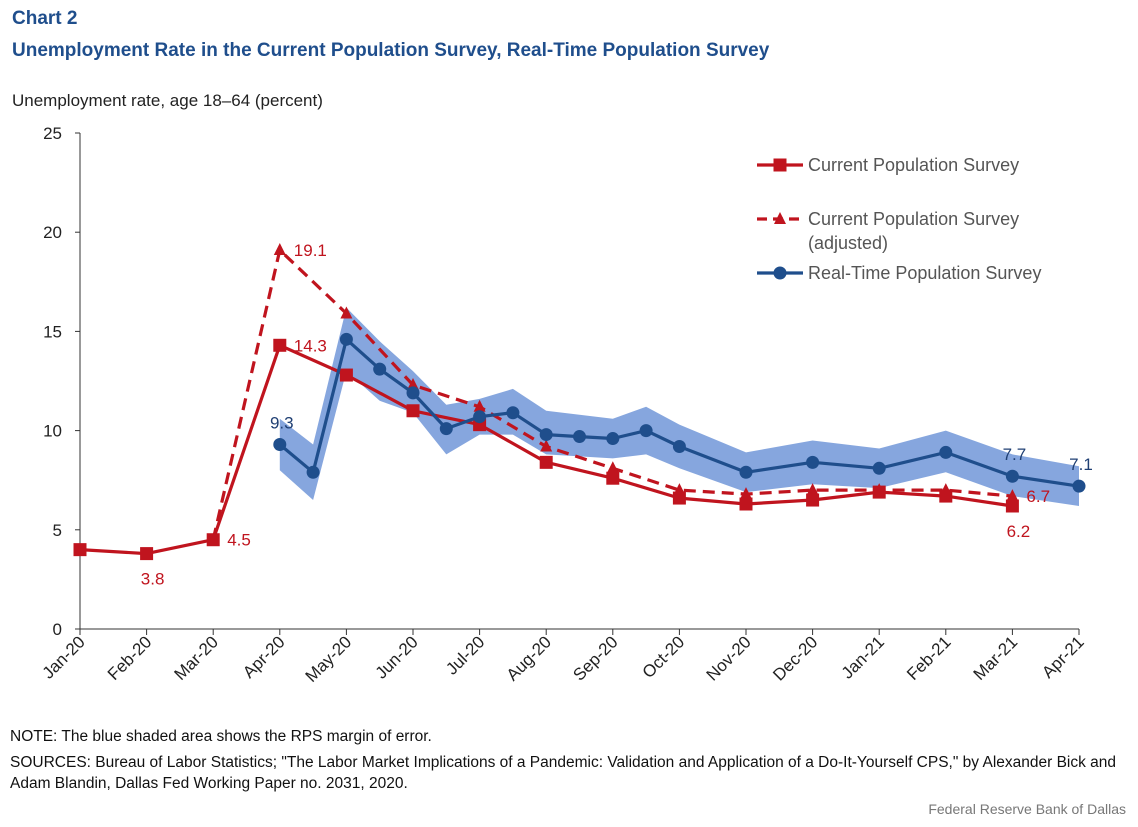 This screenshot has height=827, width=1138. I want to click on rps-data-label: 9.3, so click(282, 422).